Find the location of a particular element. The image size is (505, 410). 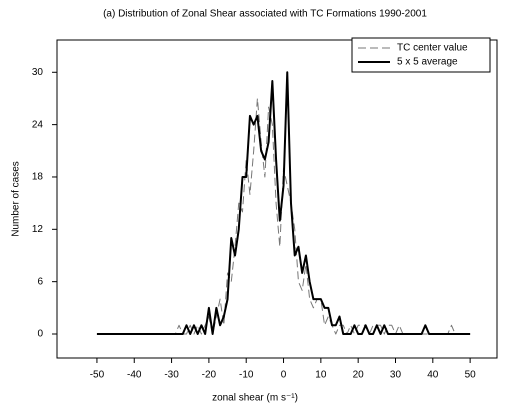

y-axis-label: Number of cases is located at coordinates (16, 199).